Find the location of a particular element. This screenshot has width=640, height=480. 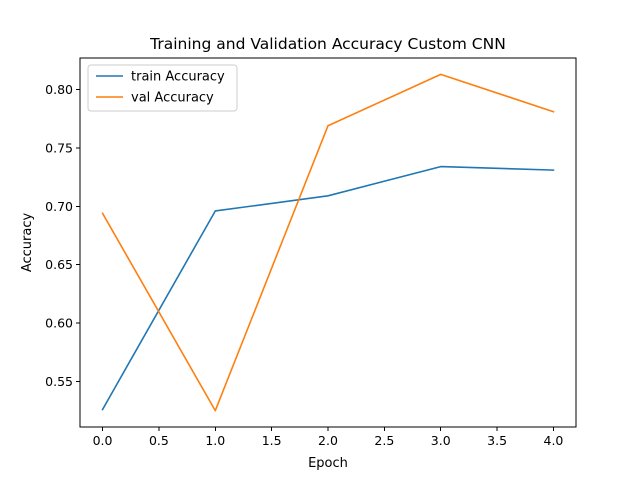

x-tick-label: 2.0 is located at coordinates (328, 440).